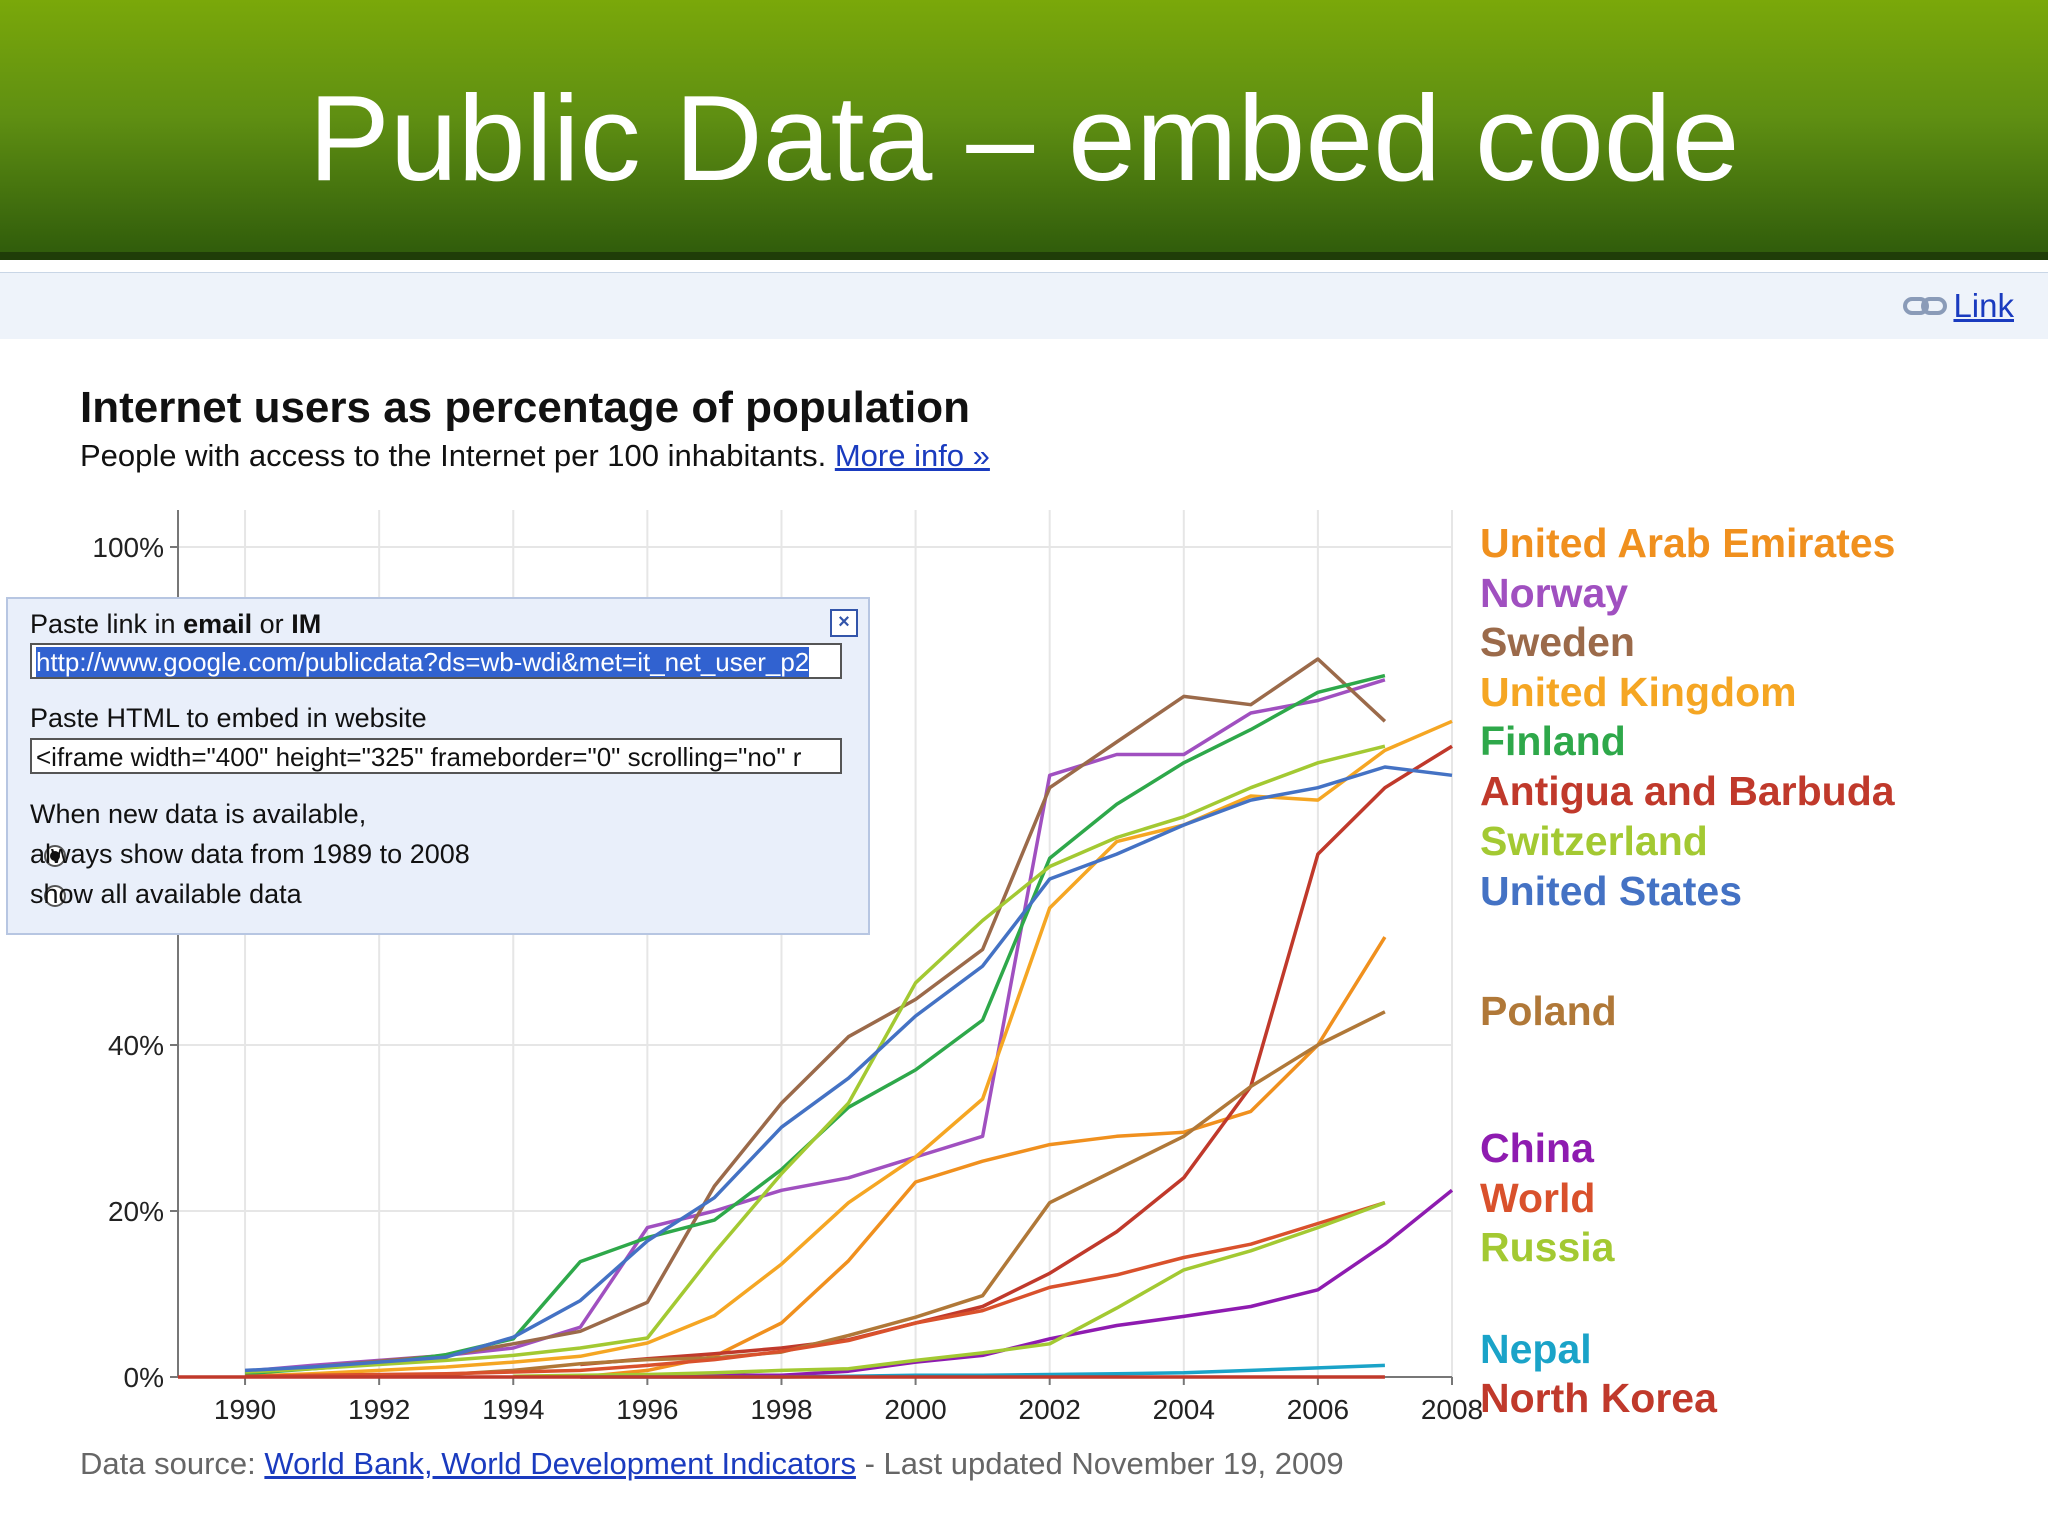 Image resolution: width=2048 pixels, height=1536 pixels. Describe the element at coordinates (1024, 138) in the screenshot. I see `slide-title: Public Data – embed code` at that location.